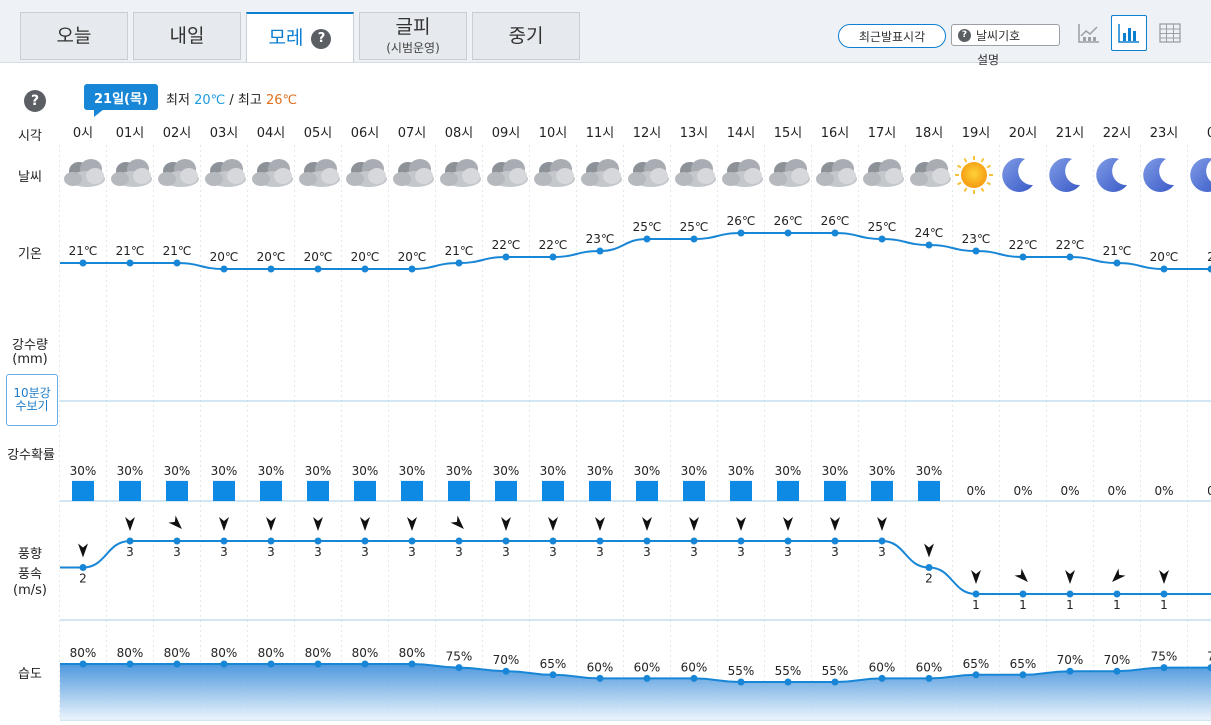  What do you see at coordinates (892, 36) in the screenshot?
I see `latest-announcement-button: 최근발표시각` at bounding box center [892, 36].